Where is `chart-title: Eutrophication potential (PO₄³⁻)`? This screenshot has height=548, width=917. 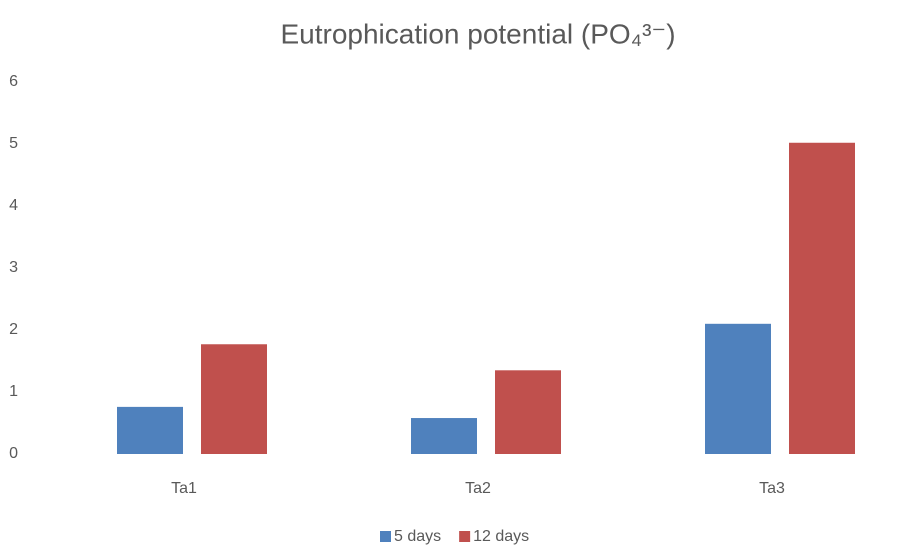
chart-title: Eutrophication potential (PO₄³⁻) is located at coordinates (477, 33).